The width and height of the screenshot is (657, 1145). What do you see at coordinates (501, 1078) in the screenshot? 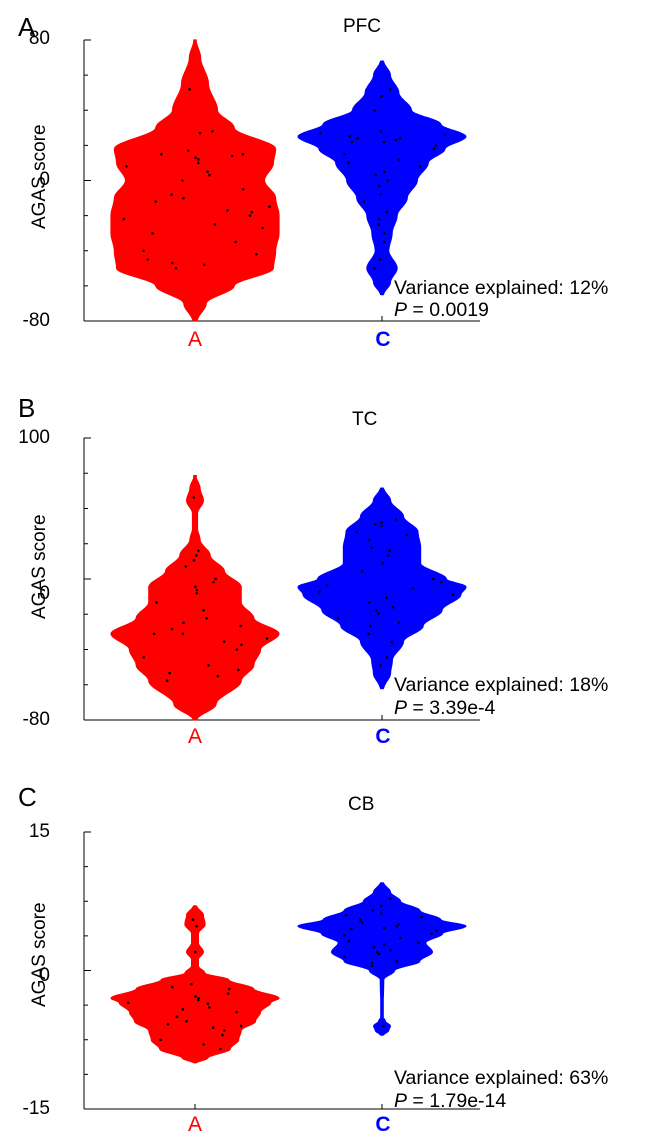
I see `variance-explained-text: Variance explained: 63%` at bounding box center [501, 1078].